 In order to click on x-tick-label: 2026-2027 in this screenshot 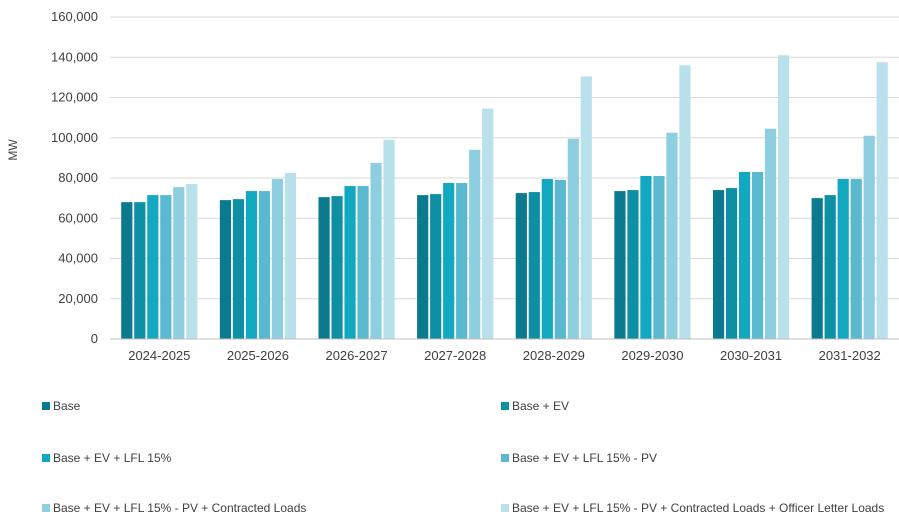, I will do `click(356, 355)`.